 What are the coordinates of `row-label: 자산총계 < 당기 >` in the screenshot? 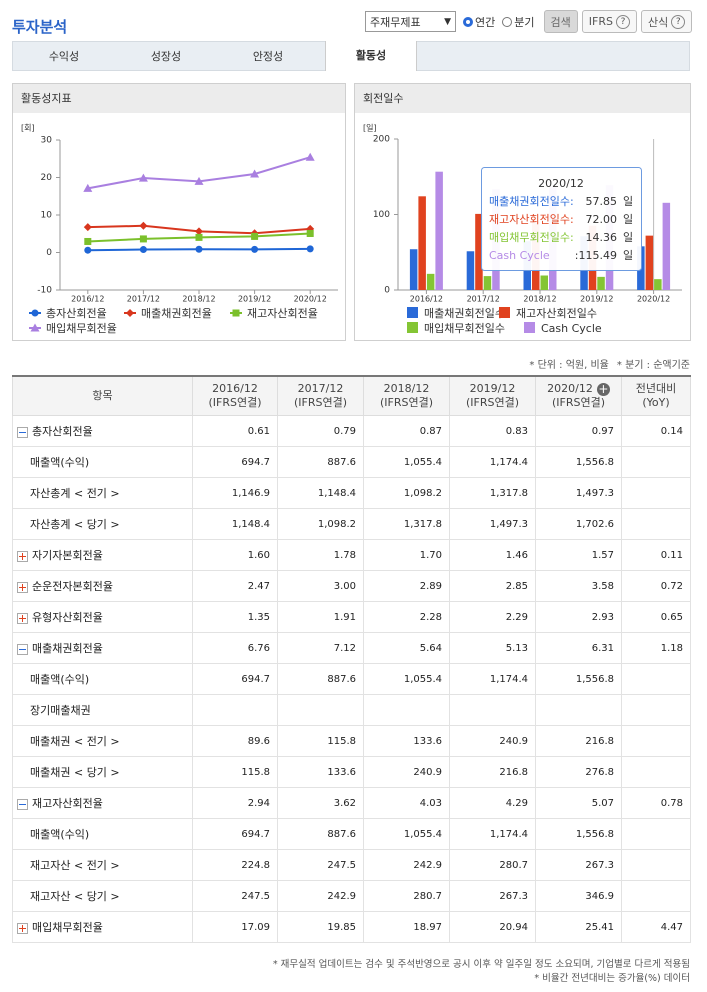 It's located at (75, 524).